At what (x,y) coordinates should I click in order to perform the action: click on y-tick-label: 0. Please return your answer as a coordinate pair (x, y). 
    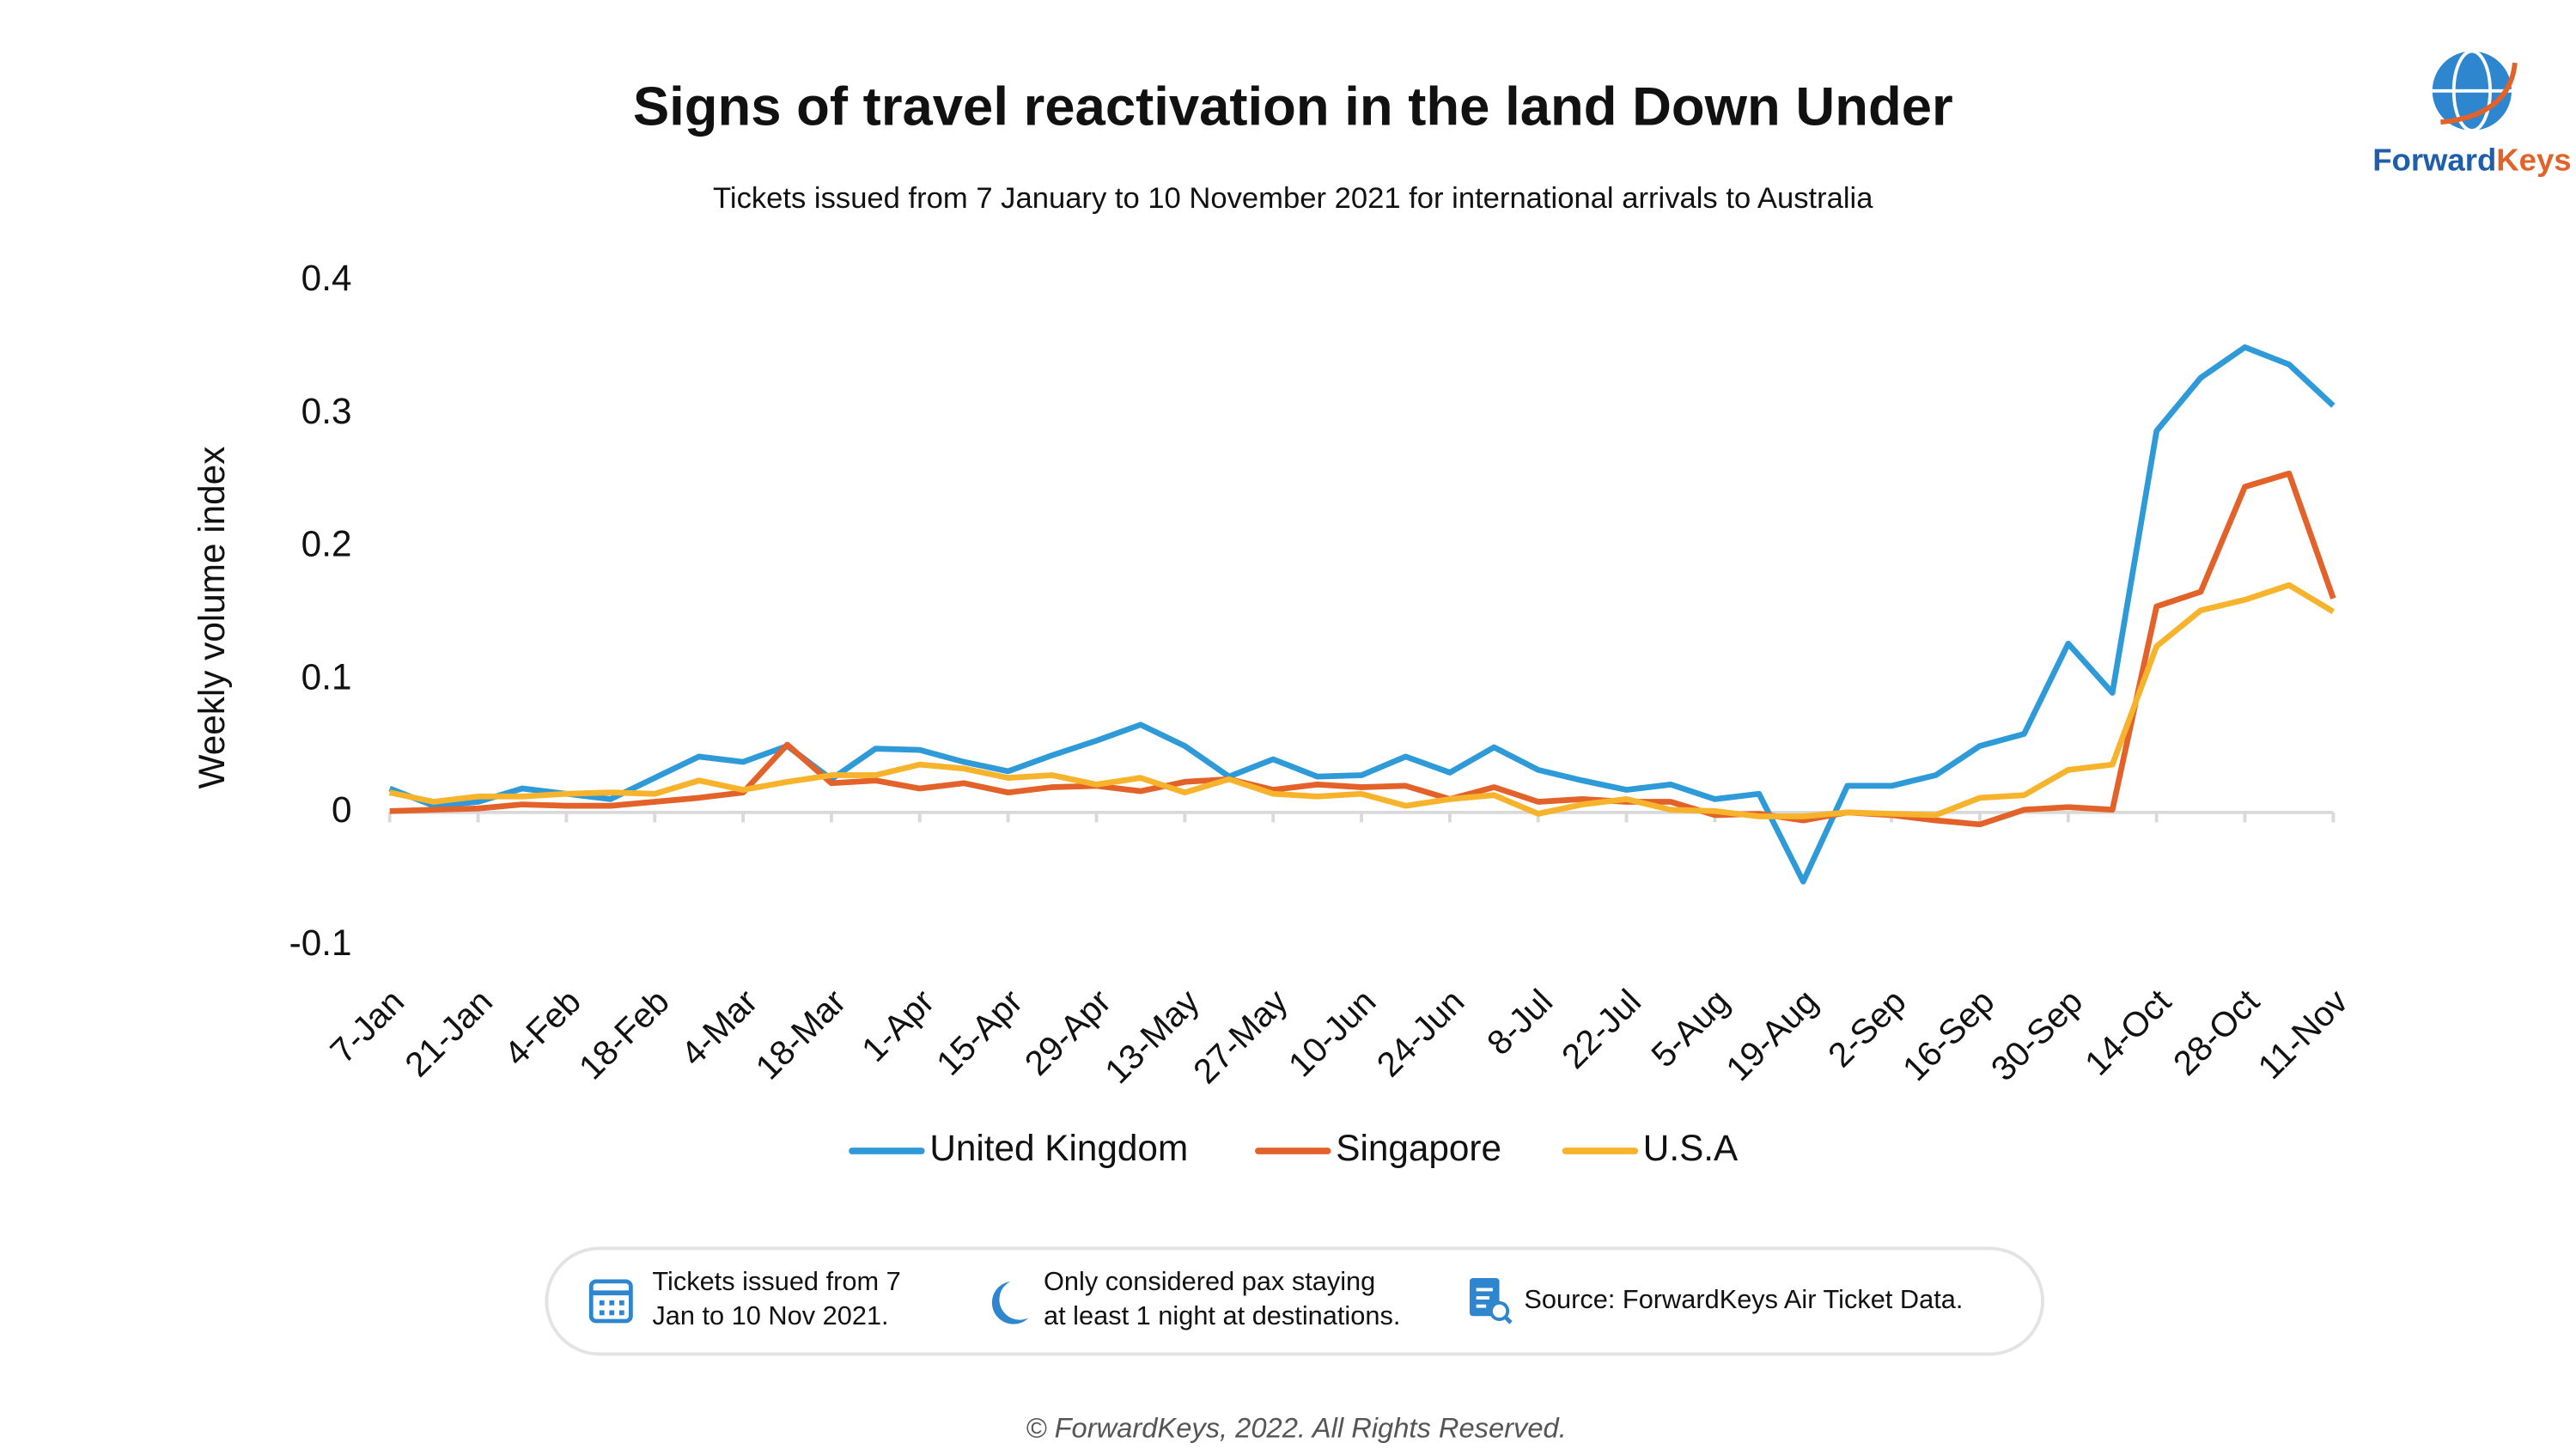
    Looking at the image, I should click on (342, 809).